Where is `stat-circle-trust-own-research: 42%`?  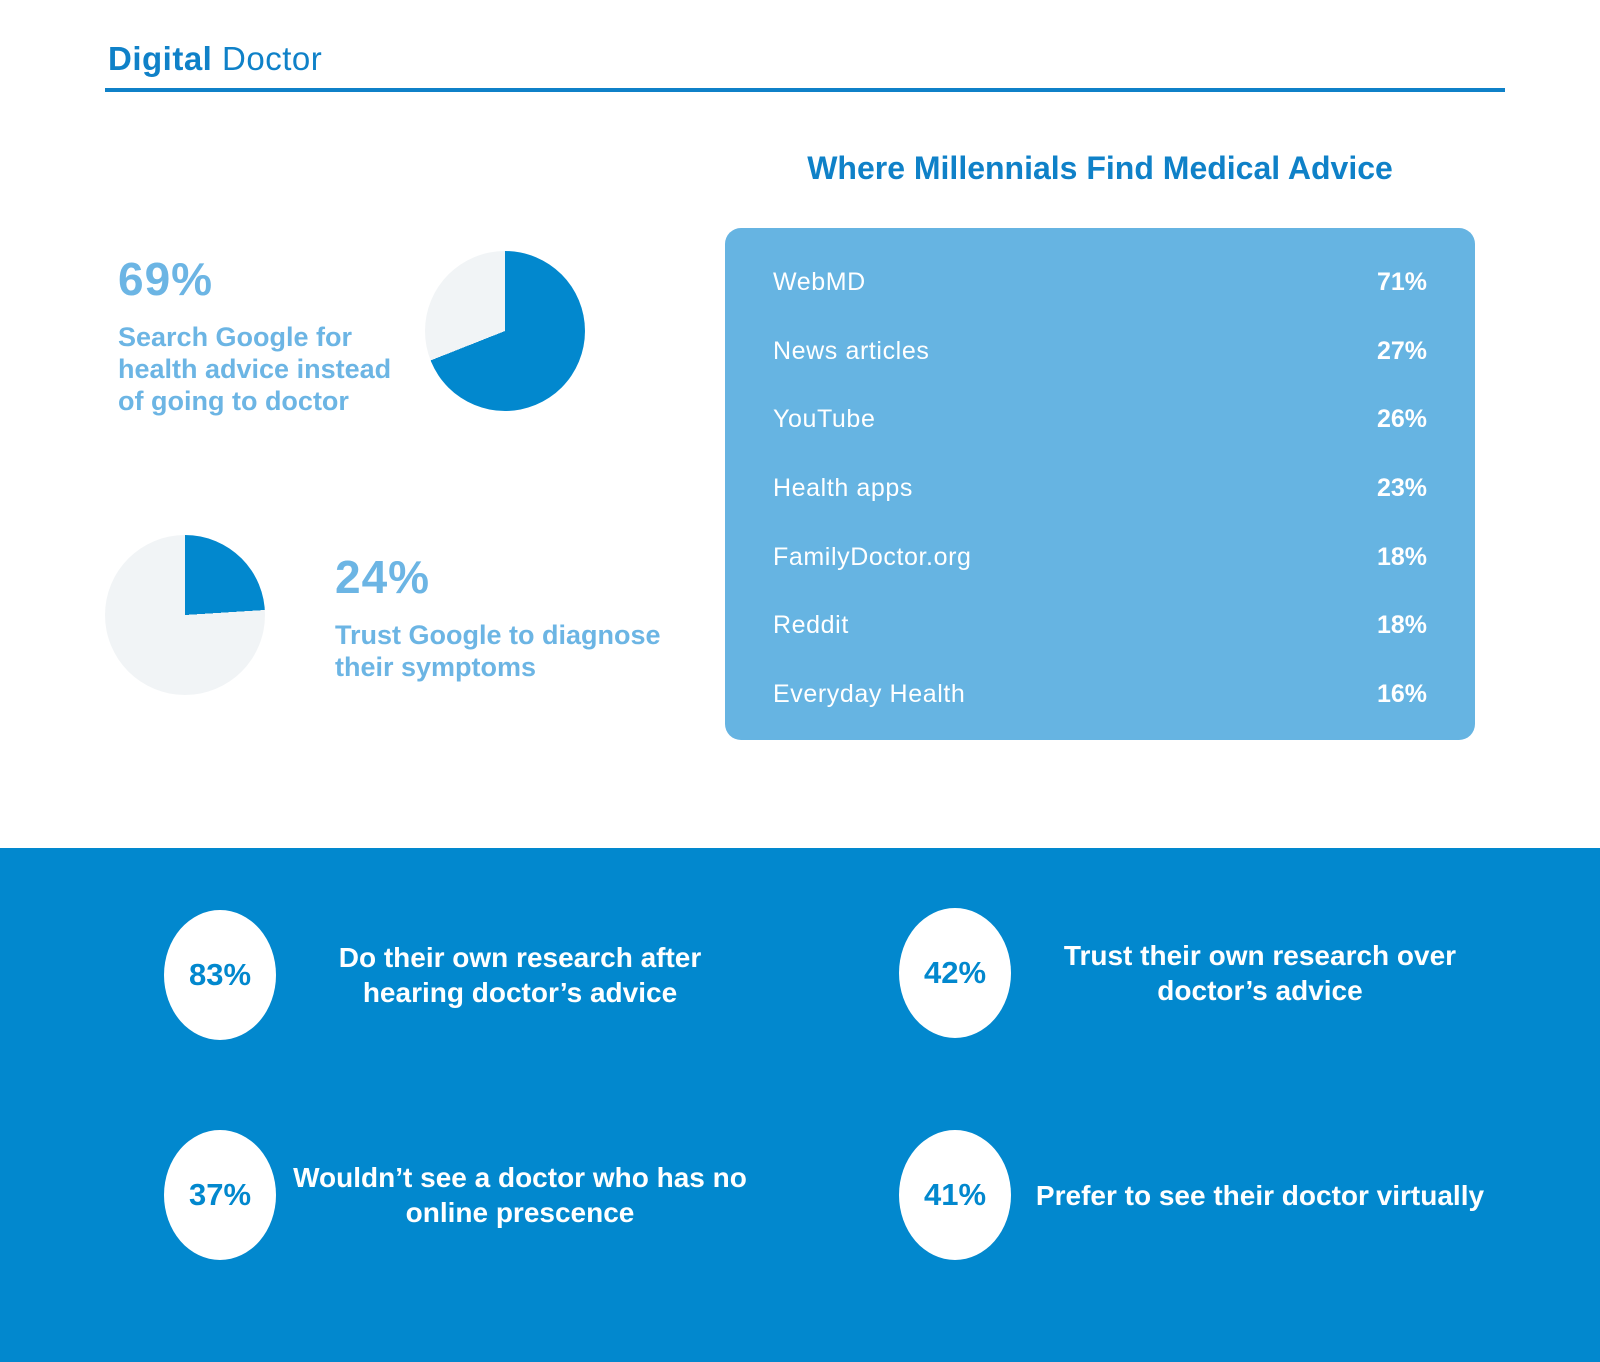 stat-circle-trust-own-research: 42% is located at coordinates (955, 973).